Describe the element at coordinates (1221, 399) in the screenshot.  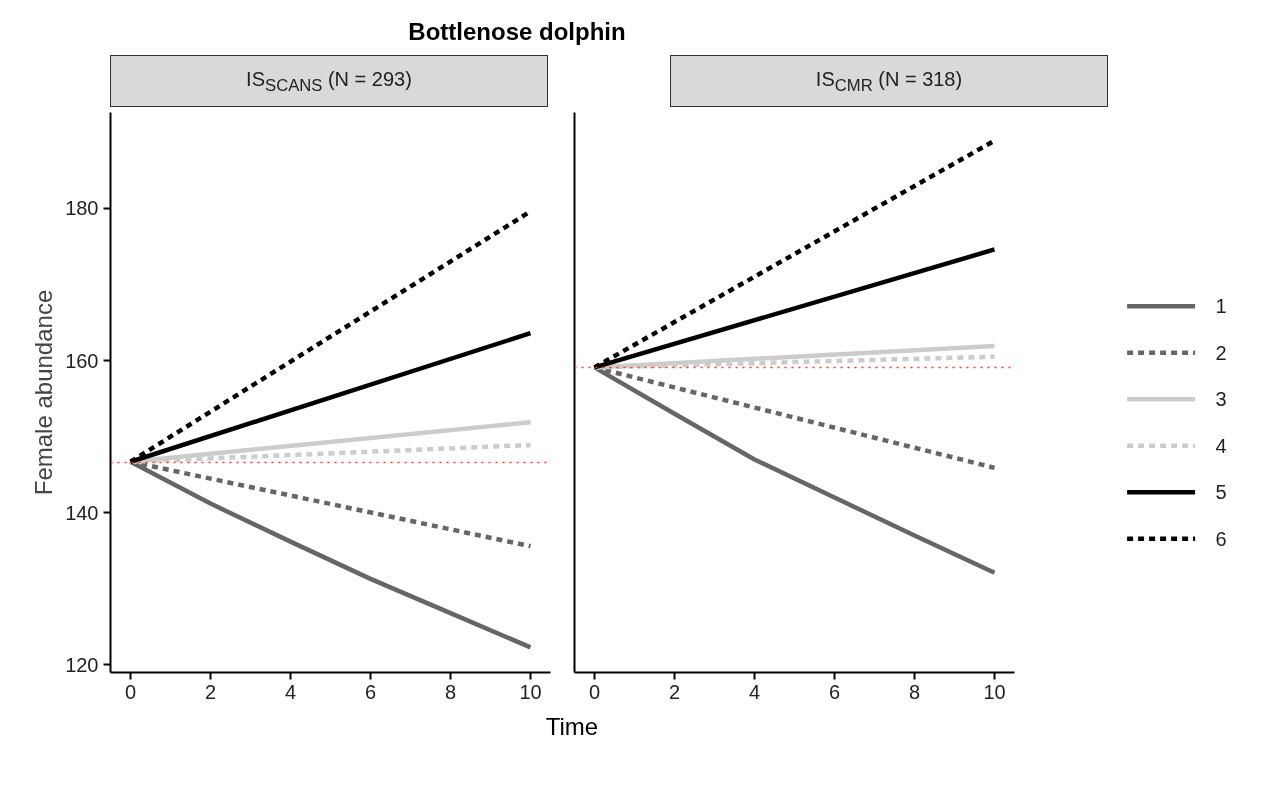
I see `legend-label: 3` at that location.